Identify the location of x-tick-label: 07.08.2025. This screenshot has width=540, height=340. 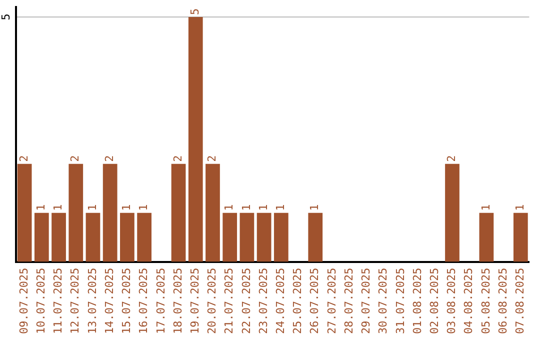
(520, 301).